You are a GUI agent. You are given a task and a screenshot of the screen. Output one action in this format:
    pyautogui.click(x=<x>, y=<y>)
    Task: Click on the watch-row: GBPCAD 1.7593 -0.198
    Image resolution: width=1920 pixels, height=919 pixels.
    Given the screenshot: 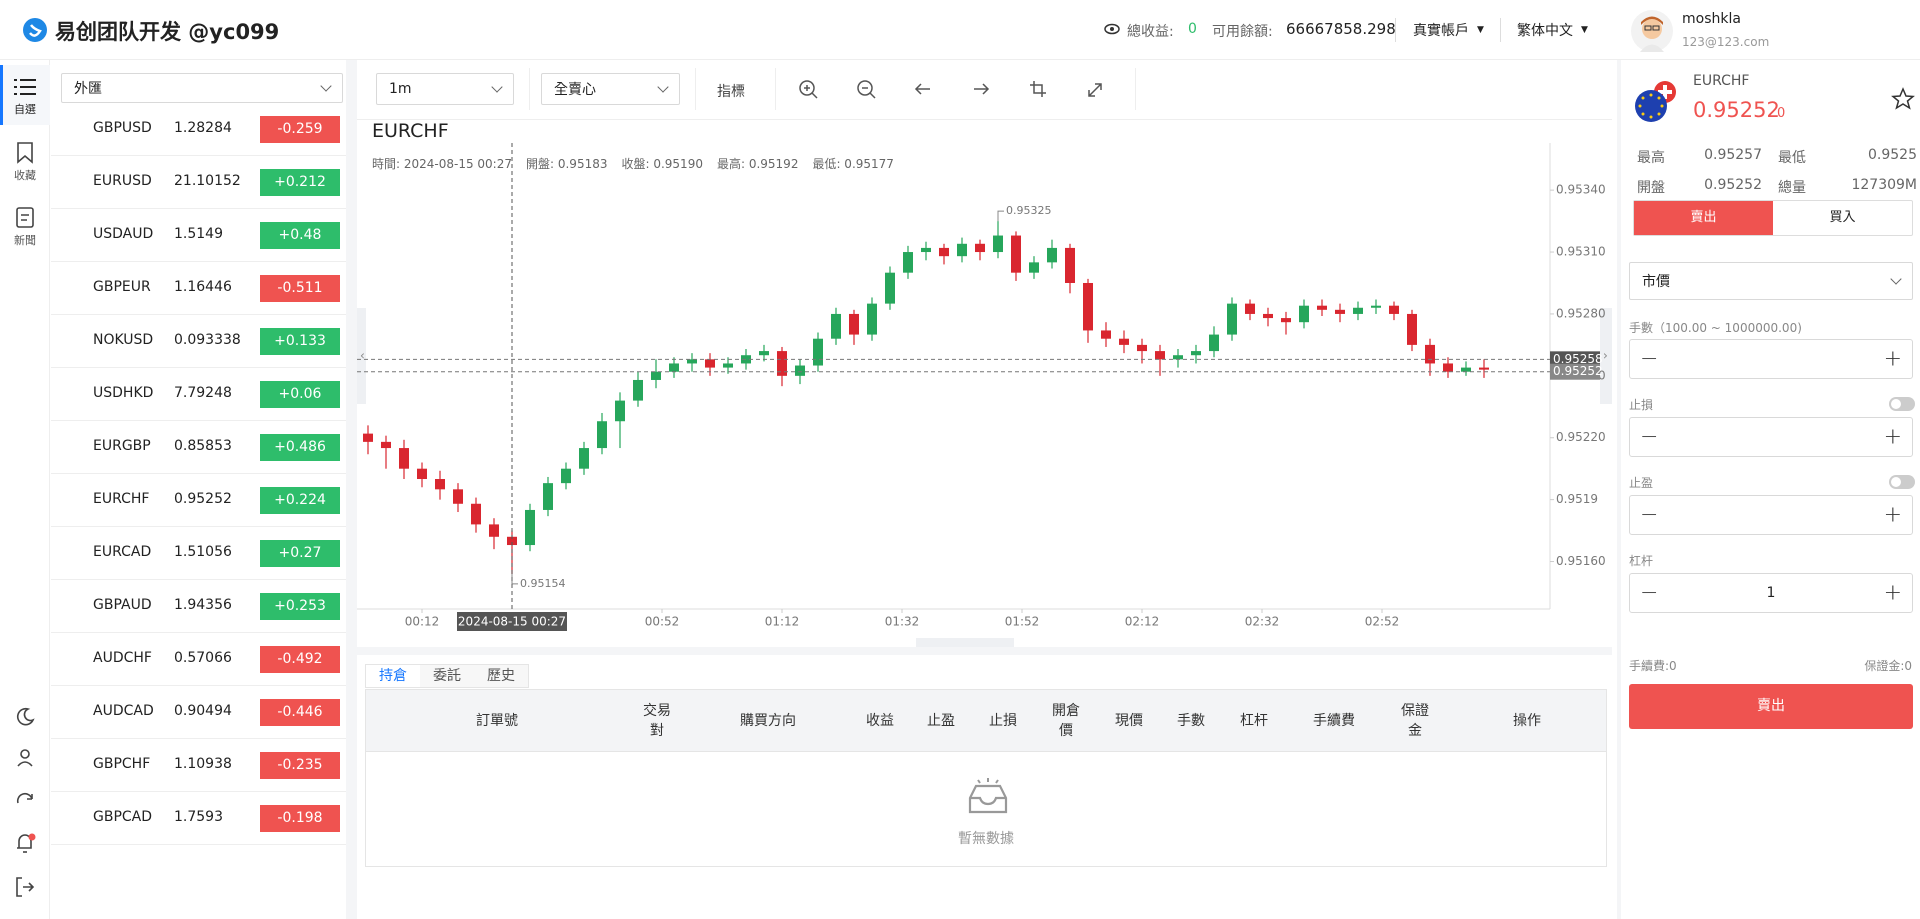 What is the action you would take?
    pyautogui.click(x=198, y=818)
    